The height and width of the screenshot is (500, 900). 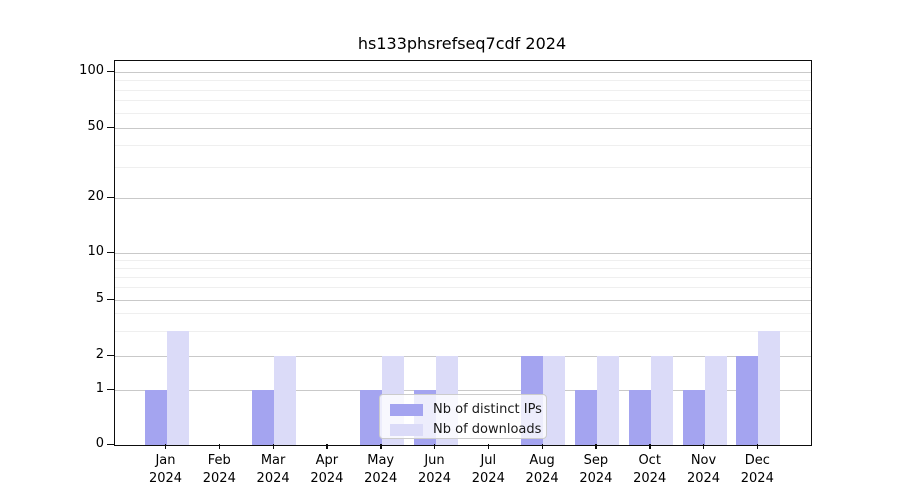 I want to click on x-tick-label-month: Dec, so click(x=757, y=460).